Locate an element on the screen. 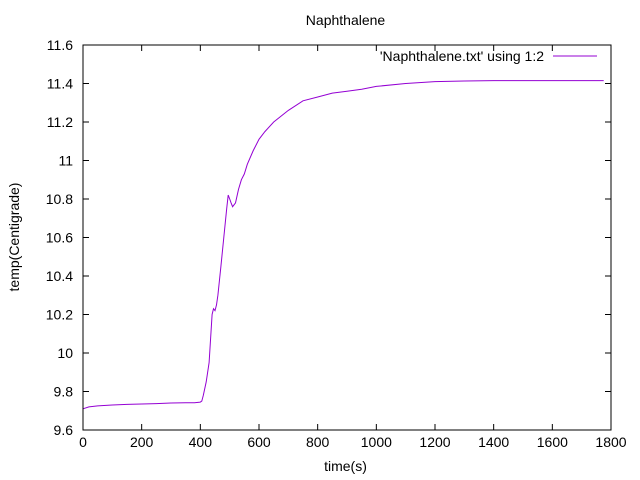 This screenshot has width=640, height=480. y-tick-label: 9.6 is located at coordinates (64, 430).